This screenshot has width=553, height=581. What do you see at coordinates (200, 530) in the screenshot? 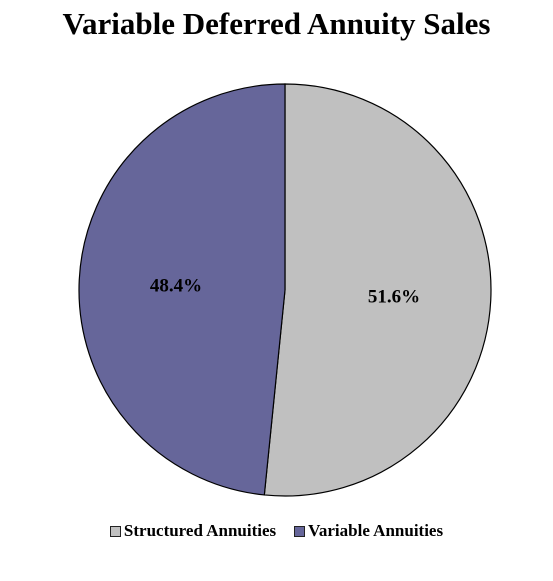
I see `legend-label-structured: Structured Annuities` at bounding box center [200, 530].